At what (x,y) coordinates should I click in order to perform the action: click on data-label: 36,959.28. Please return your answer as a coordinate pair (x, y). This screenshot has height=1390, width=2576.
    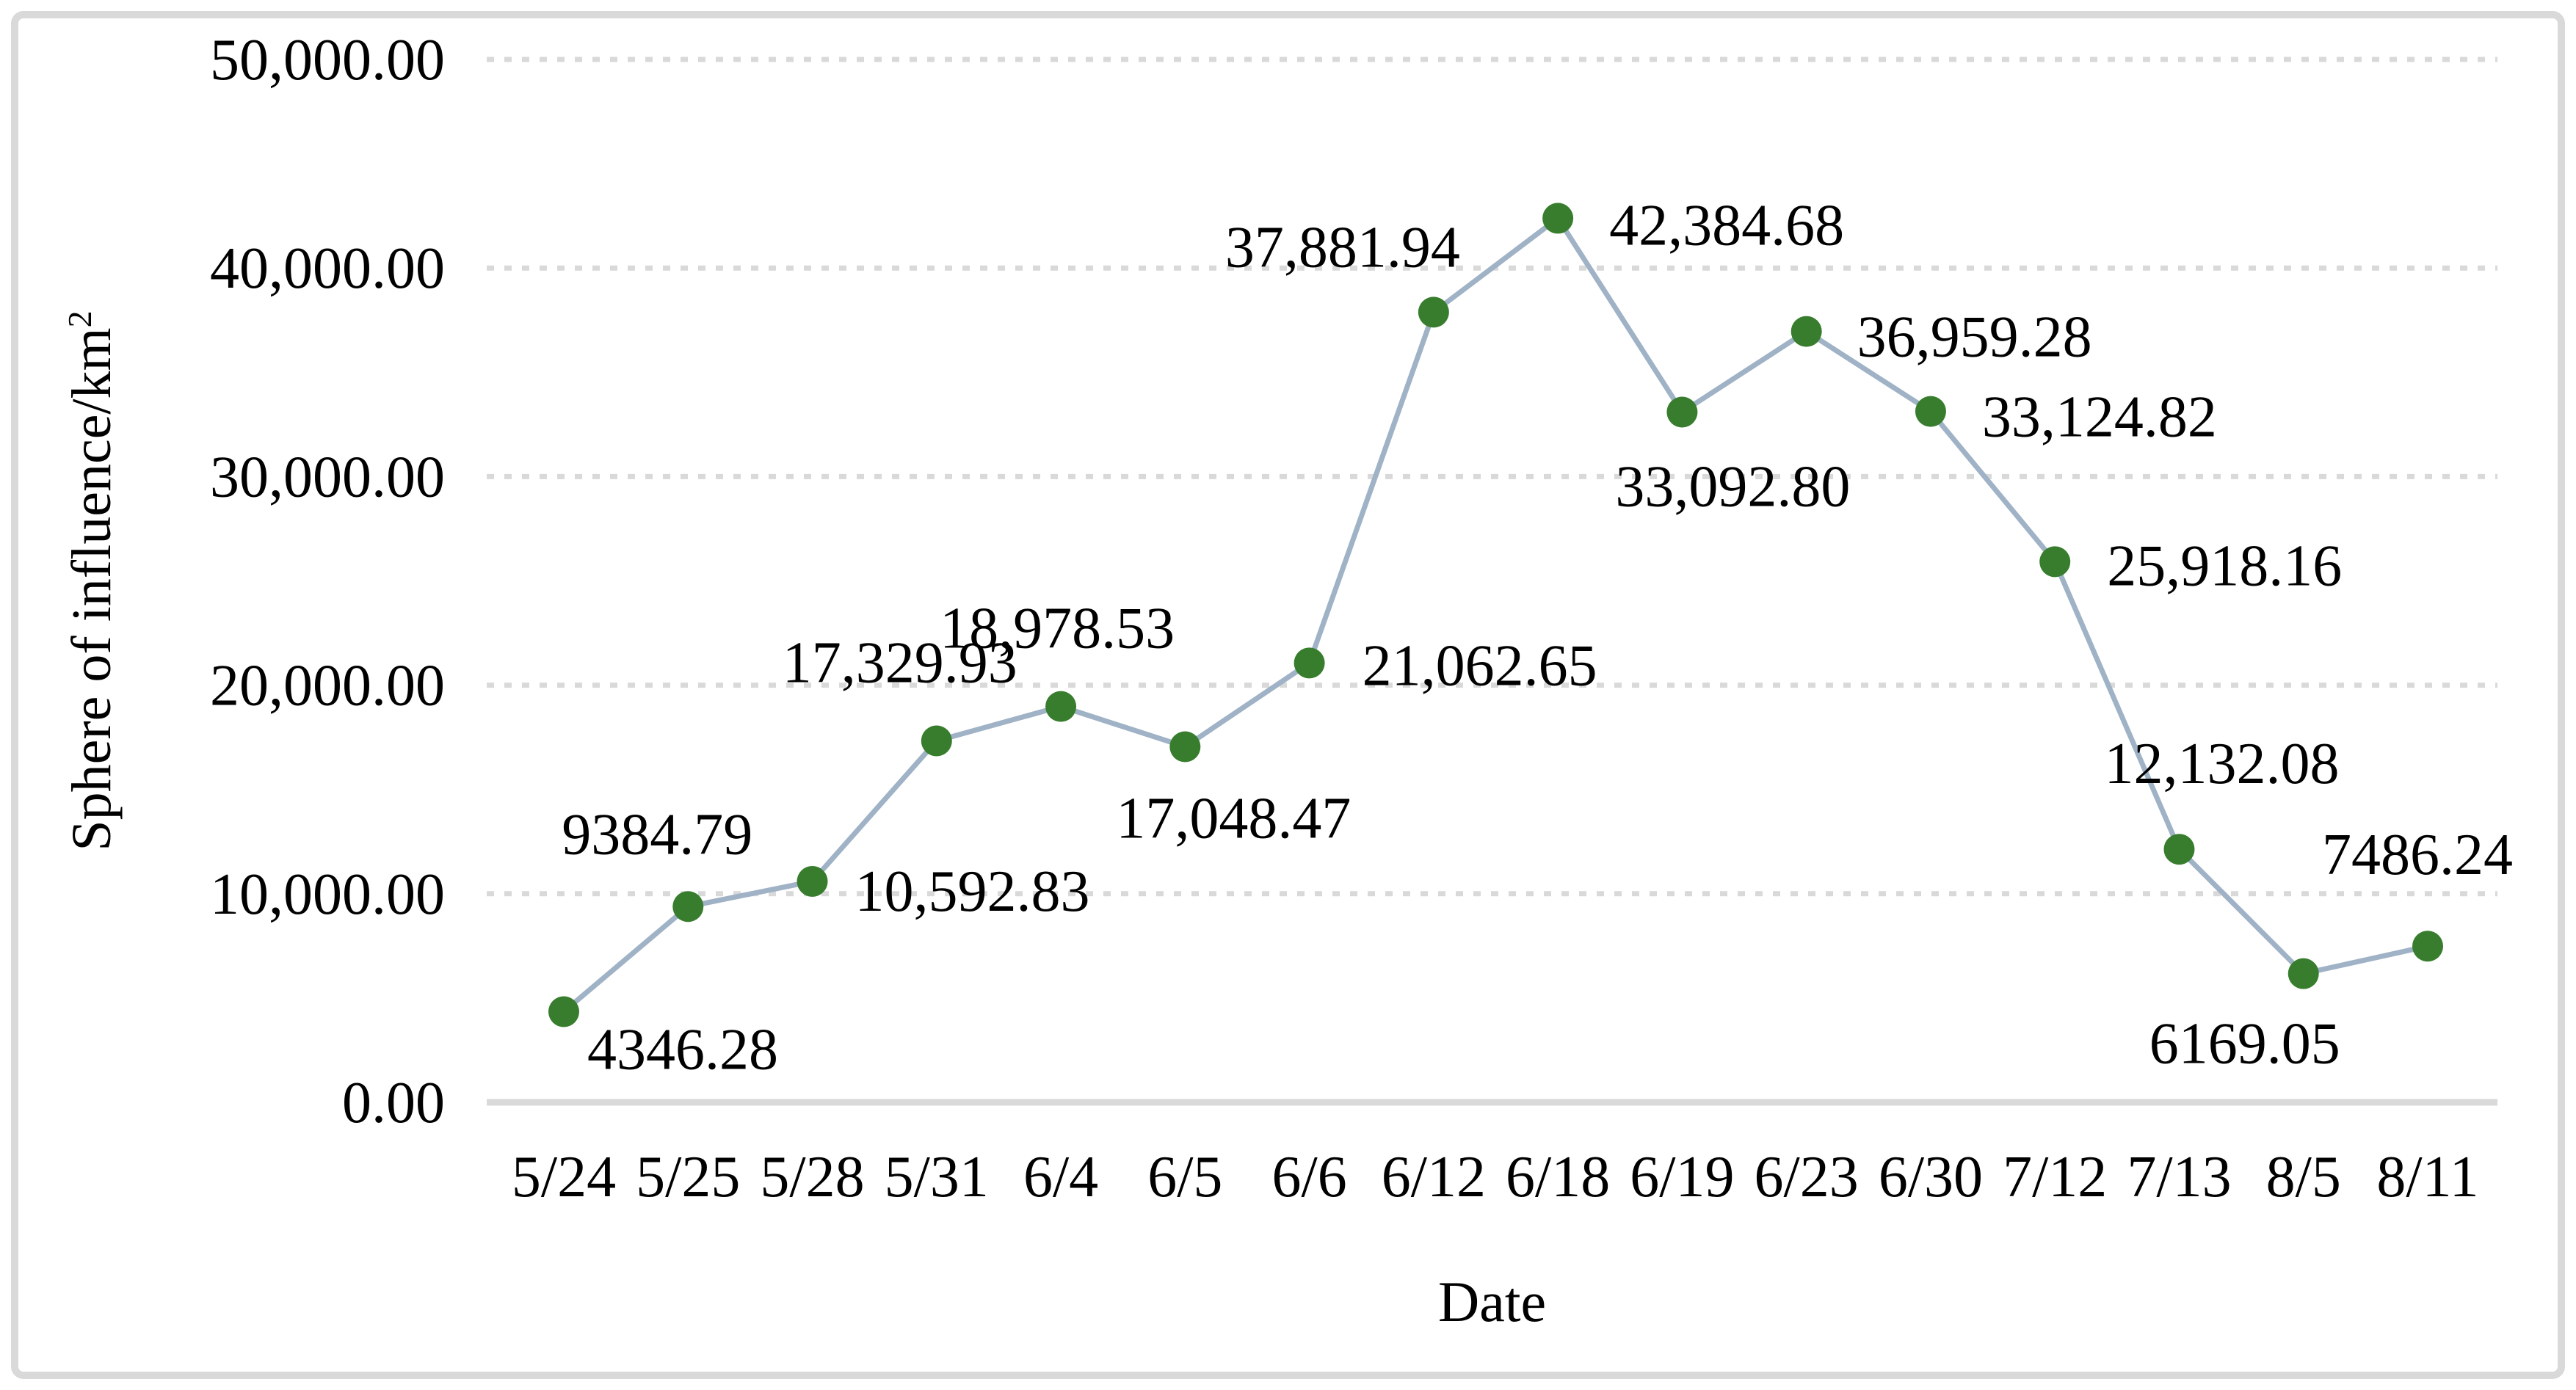
    Looking at the image, I should click on (1975, 337).